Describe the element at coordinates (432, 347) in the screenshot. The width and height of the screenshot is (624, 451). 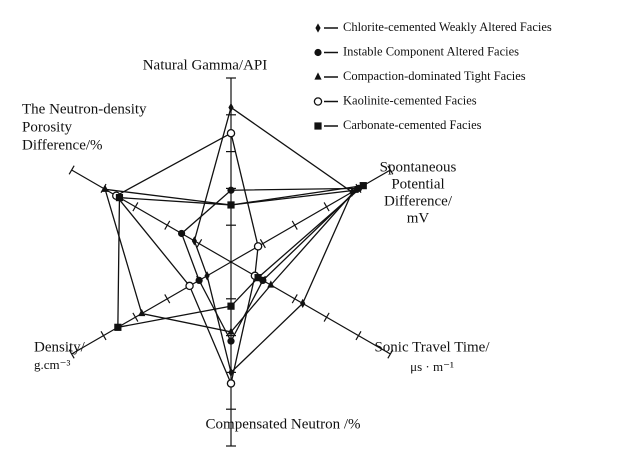
I see `axis-label: Sonic Travel Time/` at that location.